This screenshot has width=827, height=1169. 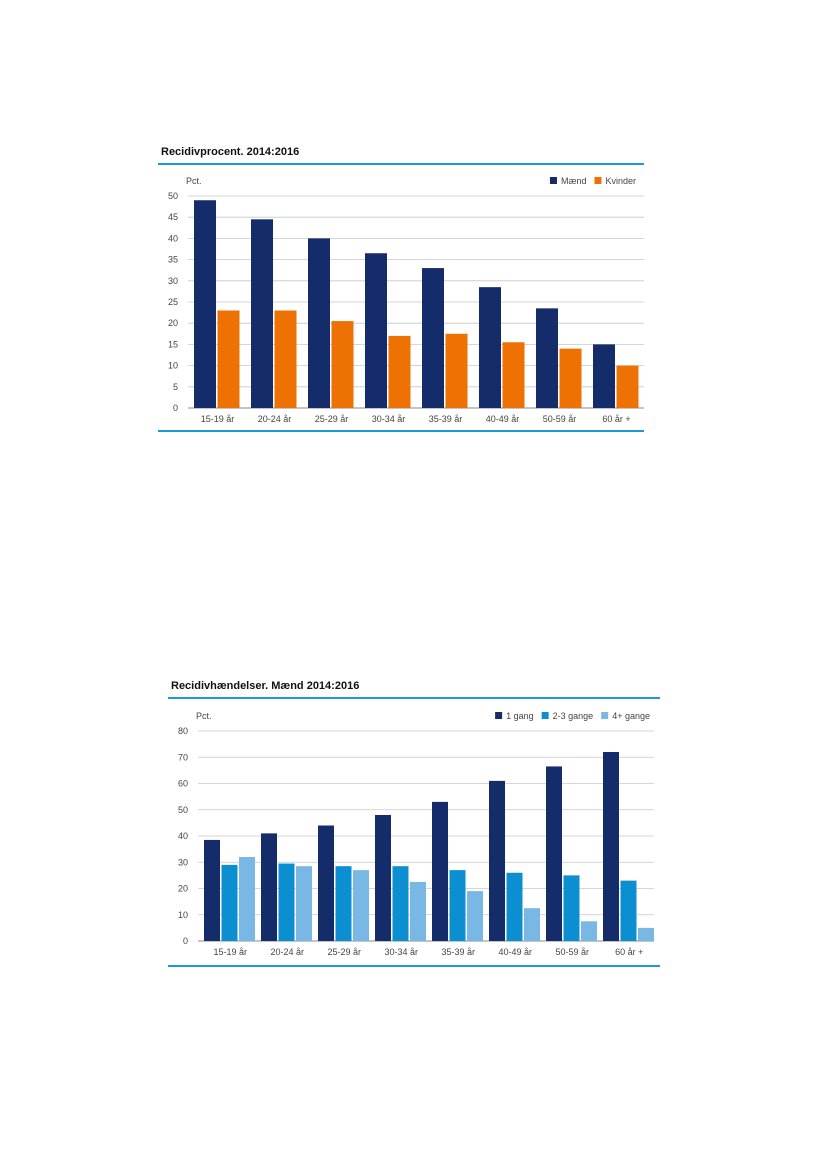 What do you see at coordinates (173, 302) in the screenshot?
I see `y-tick-label: 25` at bounding box center [173, 302].